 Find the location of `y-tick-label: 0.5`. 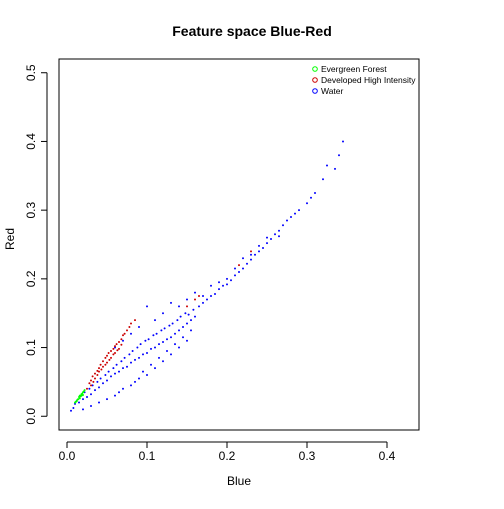

y-tick-label: 0.5 is located at coordinates (31, 72).